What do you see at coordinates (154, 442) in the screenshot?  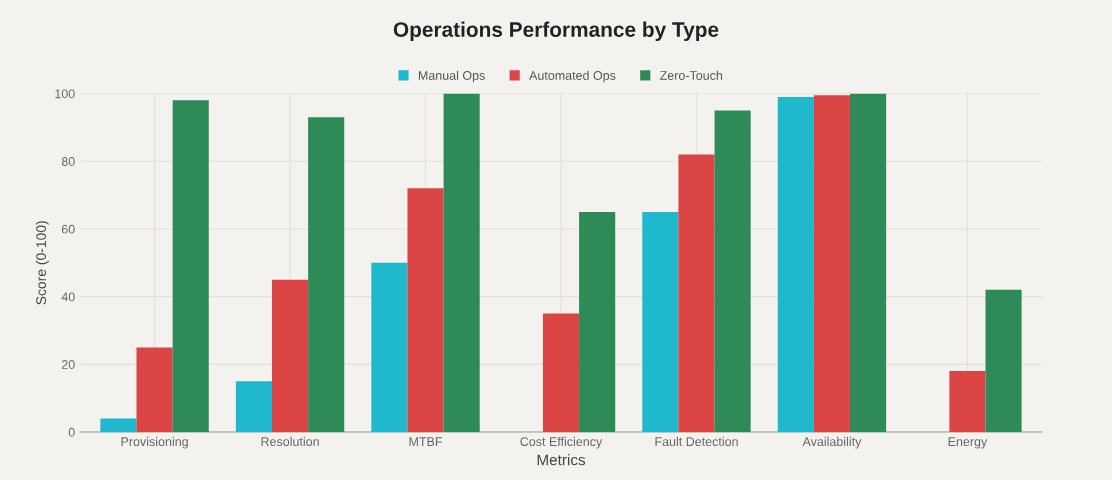 I see `x-tick-label: Provisioning` at bounding box center [154, 442].